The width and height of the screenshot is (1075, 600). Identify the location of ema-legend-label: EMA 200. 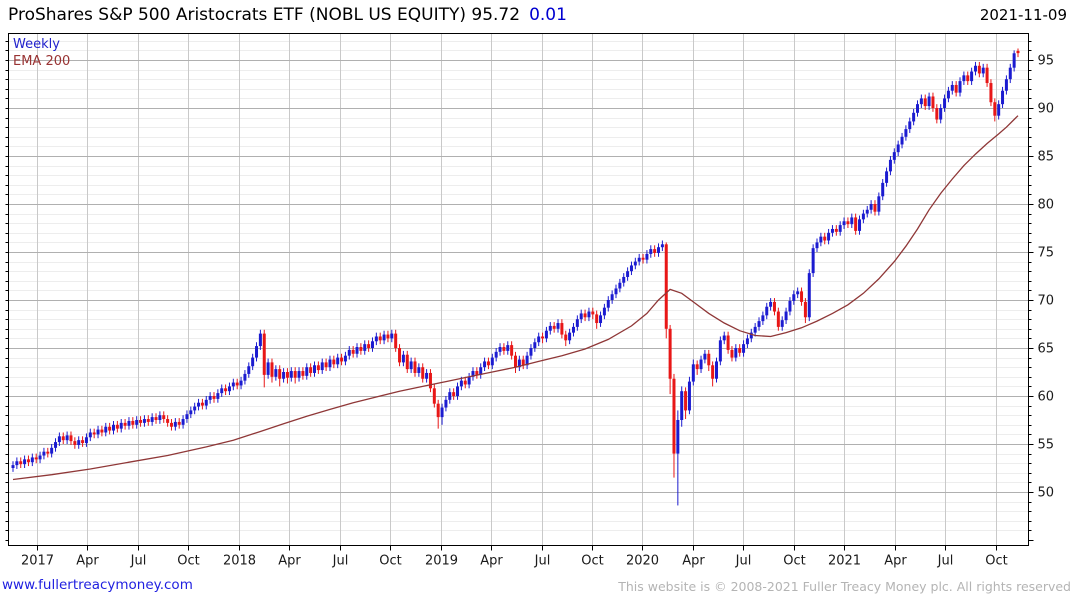
(42, 61).